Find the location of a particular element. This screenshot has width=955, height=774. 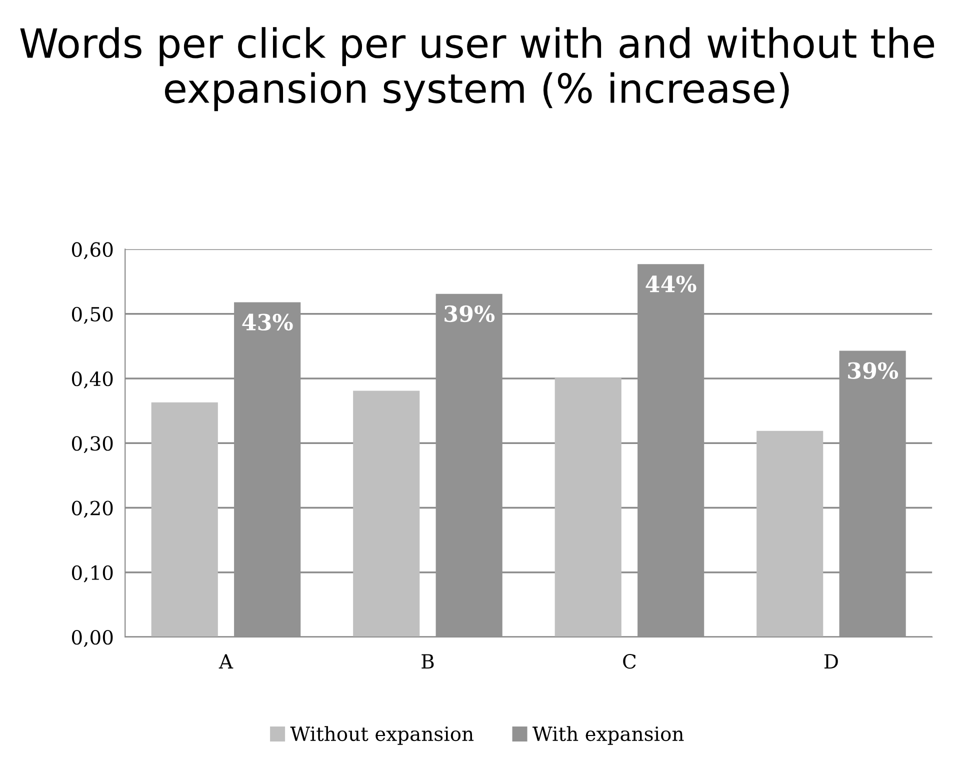

annotation: 43% is located at coordinates (267, 322).